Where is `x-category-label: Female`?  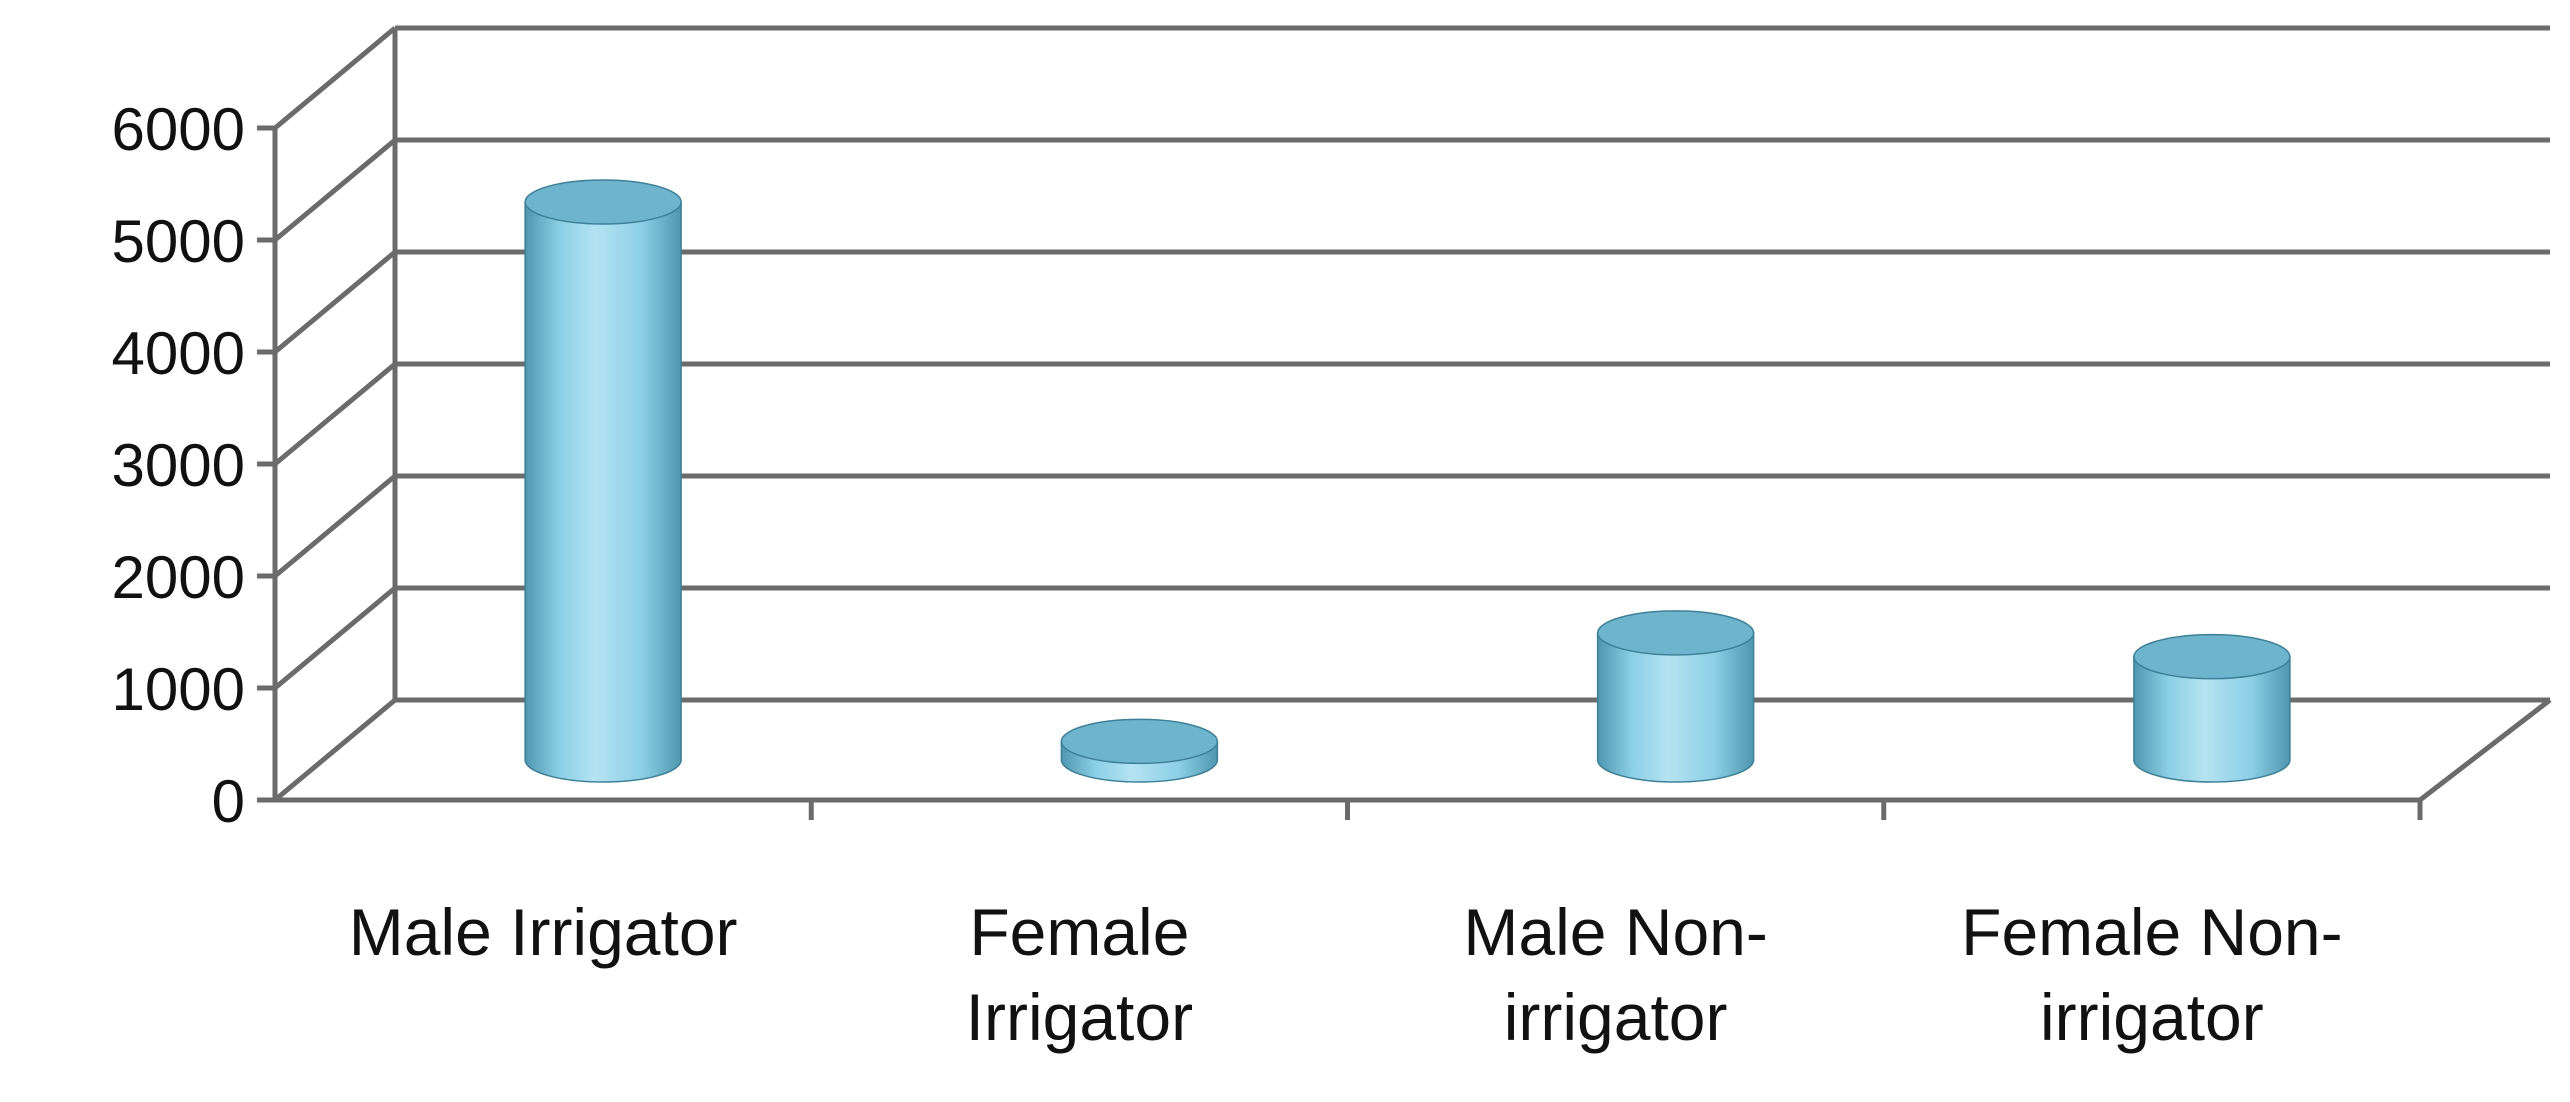
x-category-label: Female is located at coordinates (1079, 932).